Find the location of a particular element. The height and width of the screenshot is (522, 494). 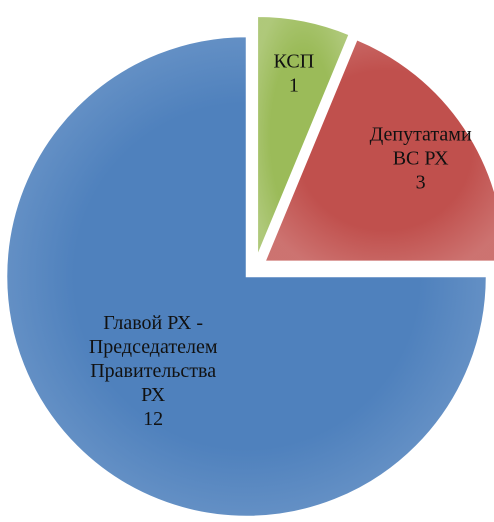

slice-value: 12 is located at coordinates (153, 419).